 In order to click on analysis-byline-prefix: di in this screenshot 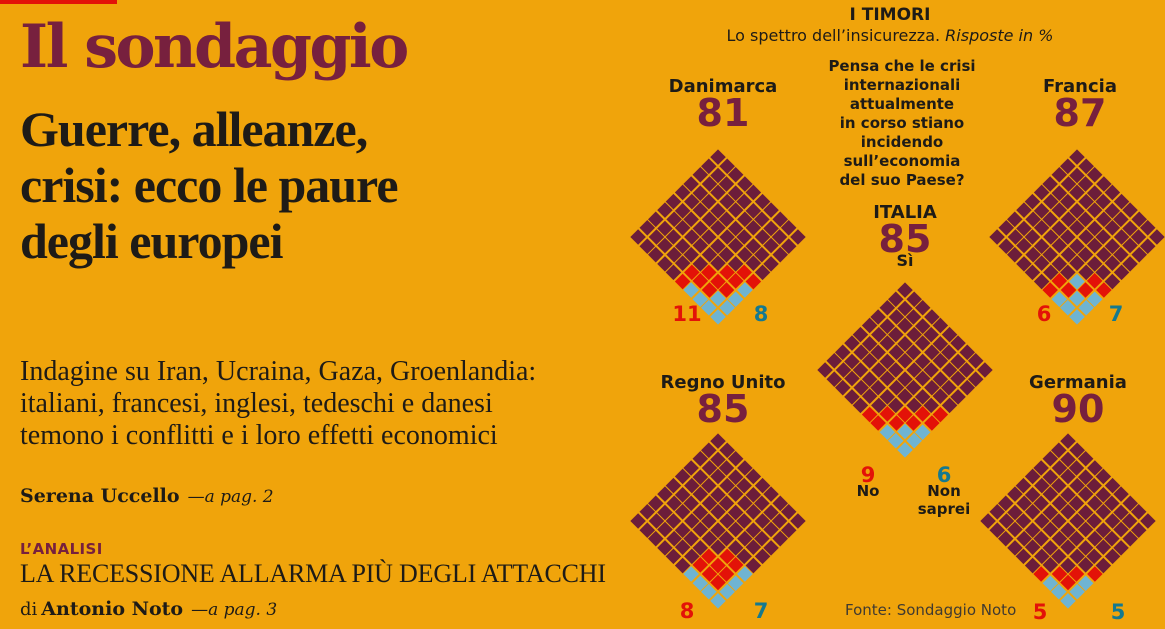, I will do `click(29, 609)`.